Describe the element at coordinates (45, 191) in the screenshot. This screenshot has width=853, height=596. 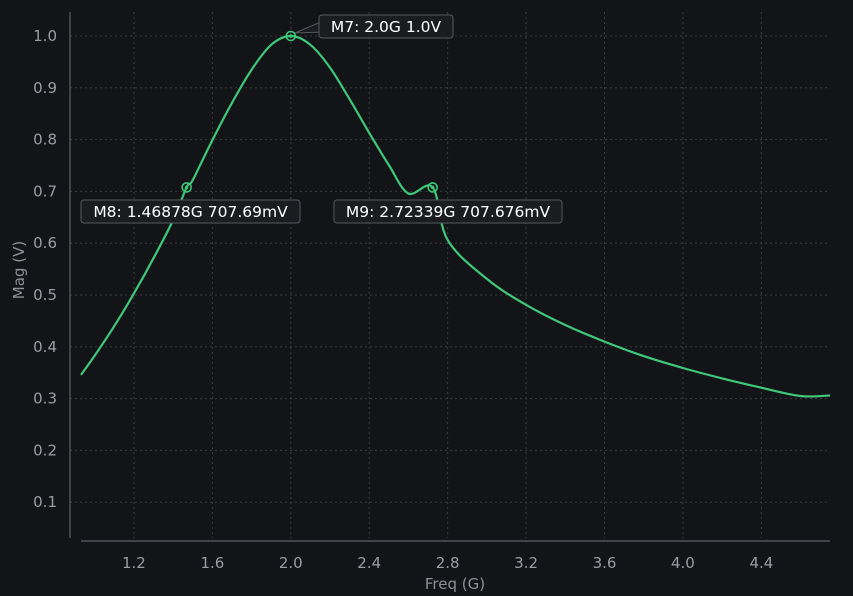
I see `y-tick-label: 0.7` at that location.